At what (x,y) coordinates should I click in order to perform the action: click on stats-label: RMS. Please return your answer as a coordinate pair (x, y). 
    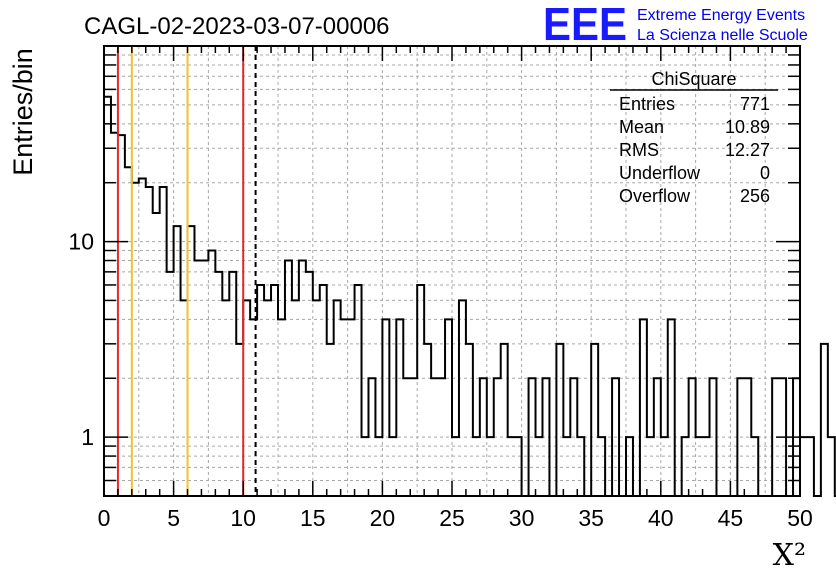
    Looking at the image, I should click on (639, 150).